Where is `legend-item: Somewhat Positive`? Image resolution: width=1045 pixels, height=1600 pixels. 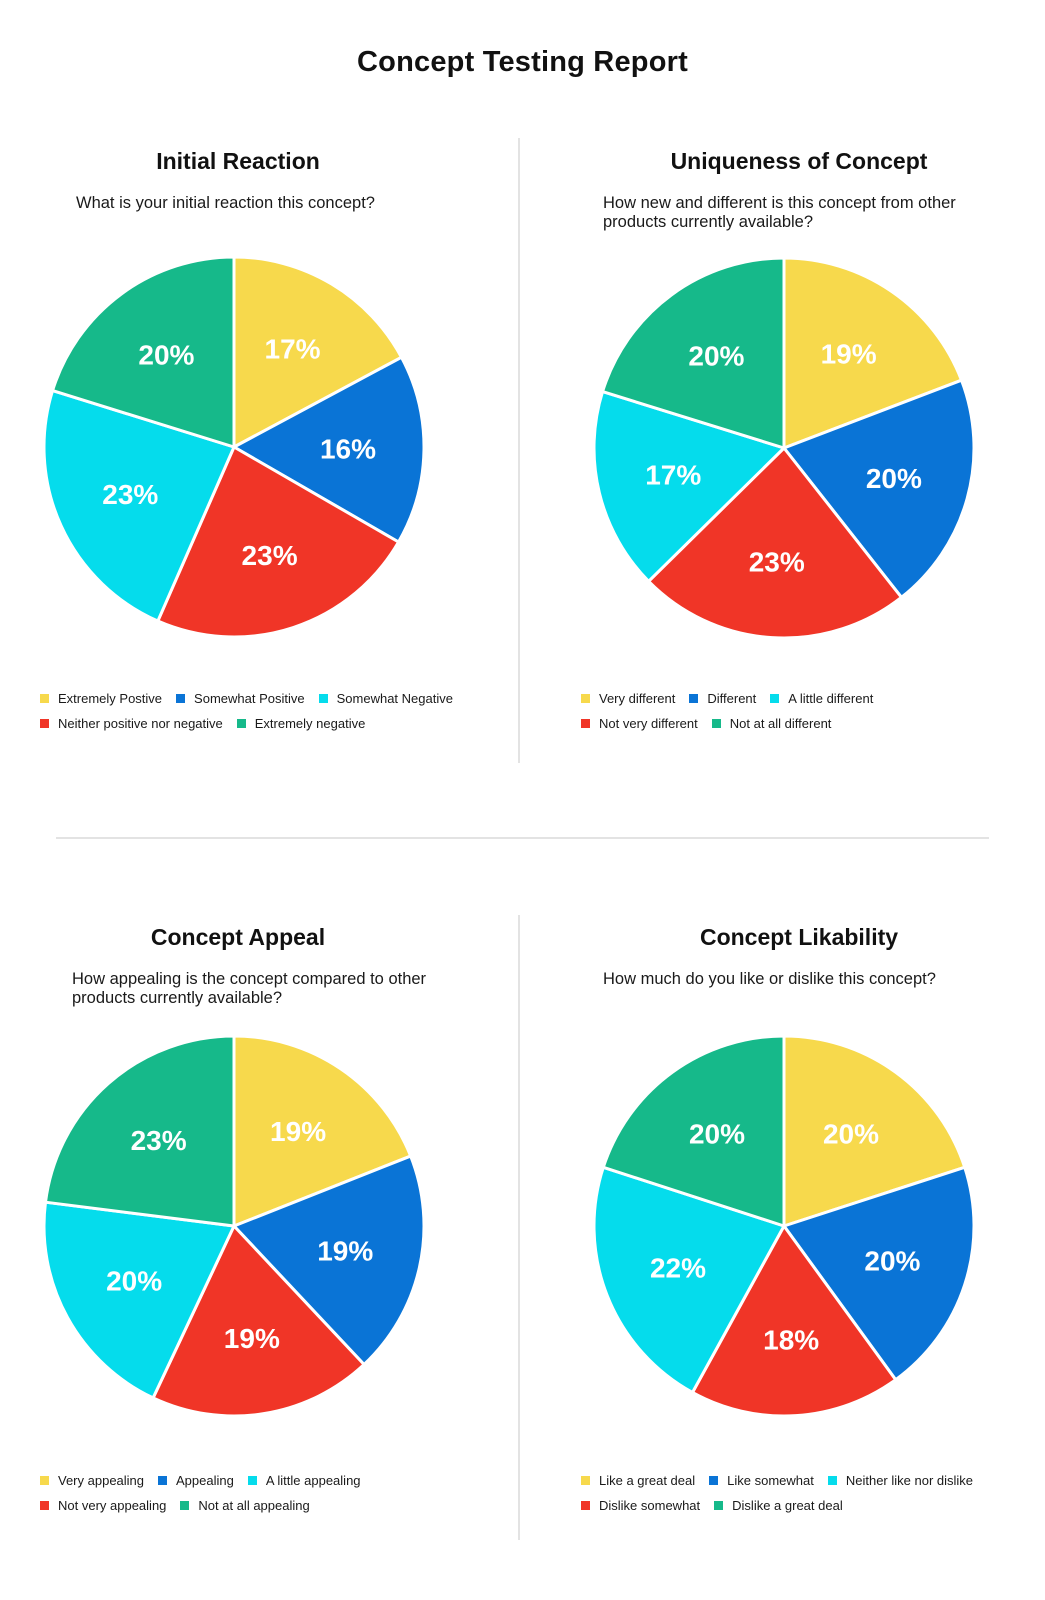 legend-item: Somewhat Positive is located at coordinates (240, 698).